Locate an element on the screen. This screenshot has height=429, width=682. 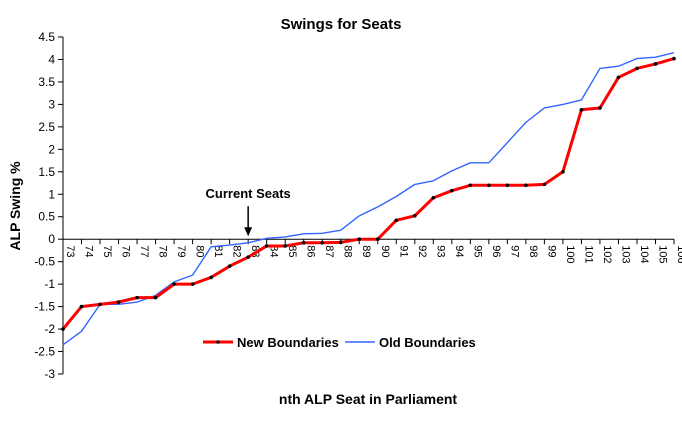
x-tick-label: 100 is located at coordinates (570, 254).